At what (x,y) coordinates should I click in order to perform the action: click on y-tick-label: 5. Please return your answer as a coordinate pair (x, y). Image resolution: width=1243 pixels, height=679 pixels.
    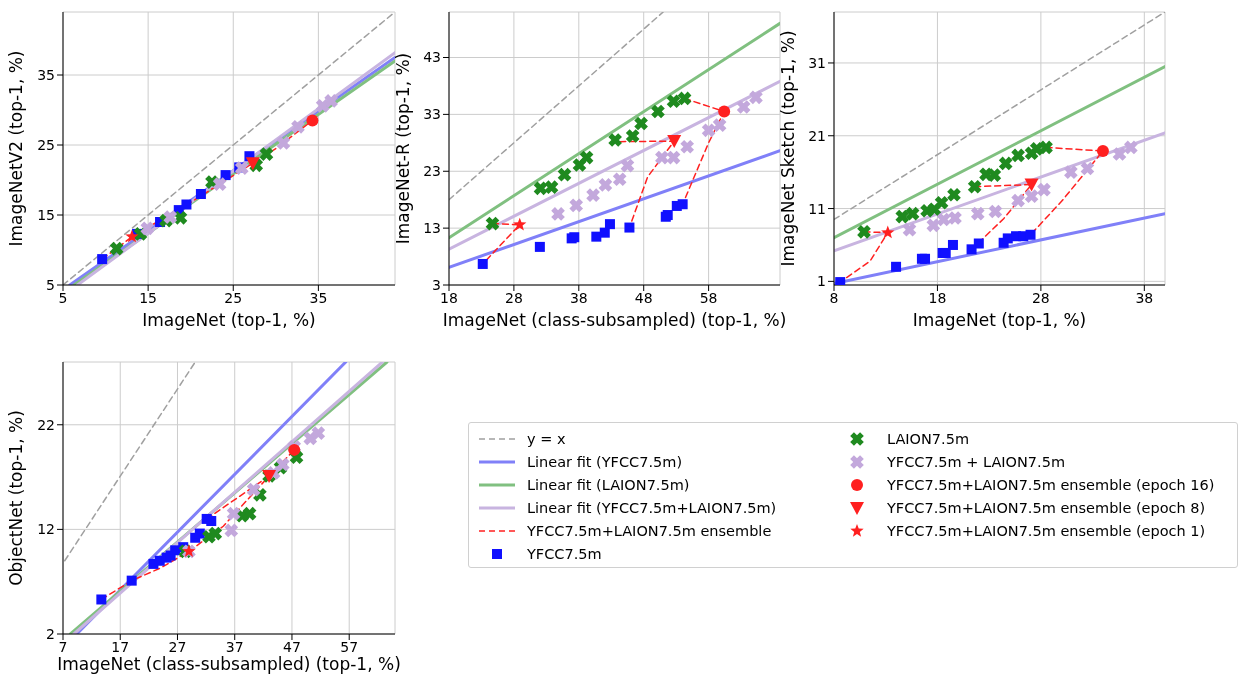
    Looking at the image, I should click on (50, 284).